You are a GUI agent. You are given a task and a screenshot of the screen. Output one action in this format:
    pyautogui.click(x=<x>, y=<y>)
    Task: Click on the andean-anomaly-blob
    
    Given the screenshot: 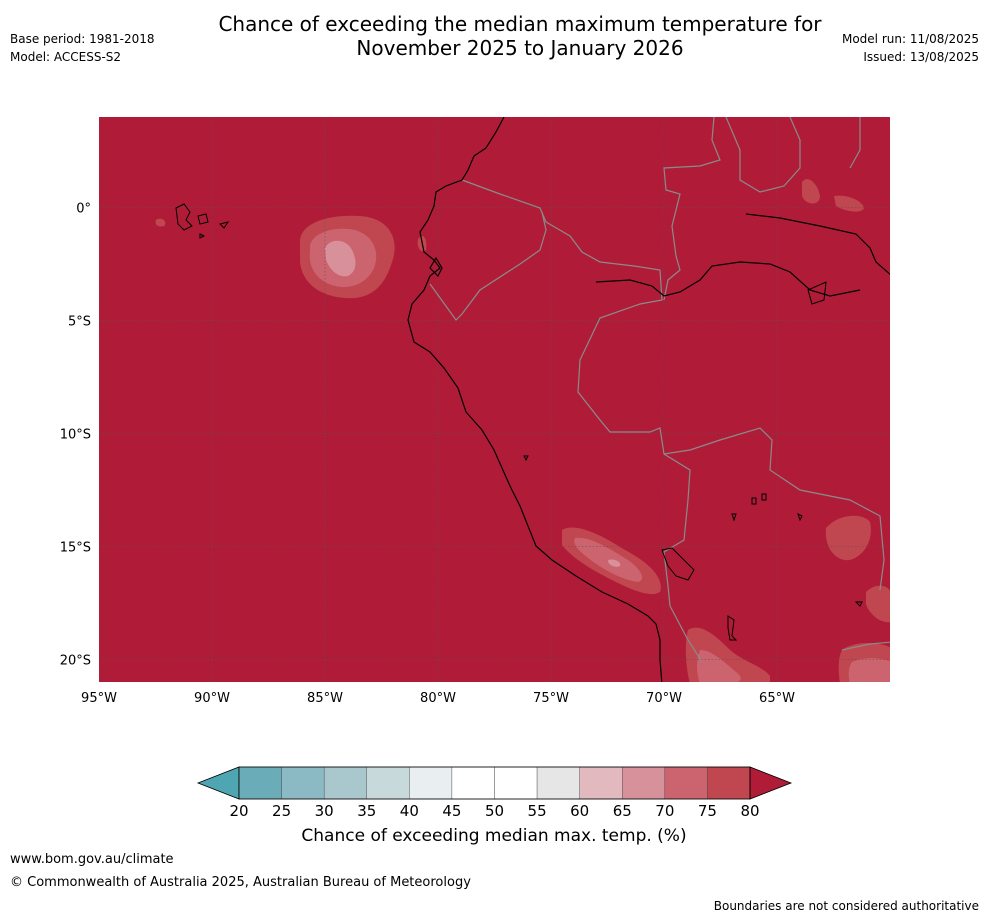 What is the action you would take?
    pyautogui.click(x=611, y=561)
    